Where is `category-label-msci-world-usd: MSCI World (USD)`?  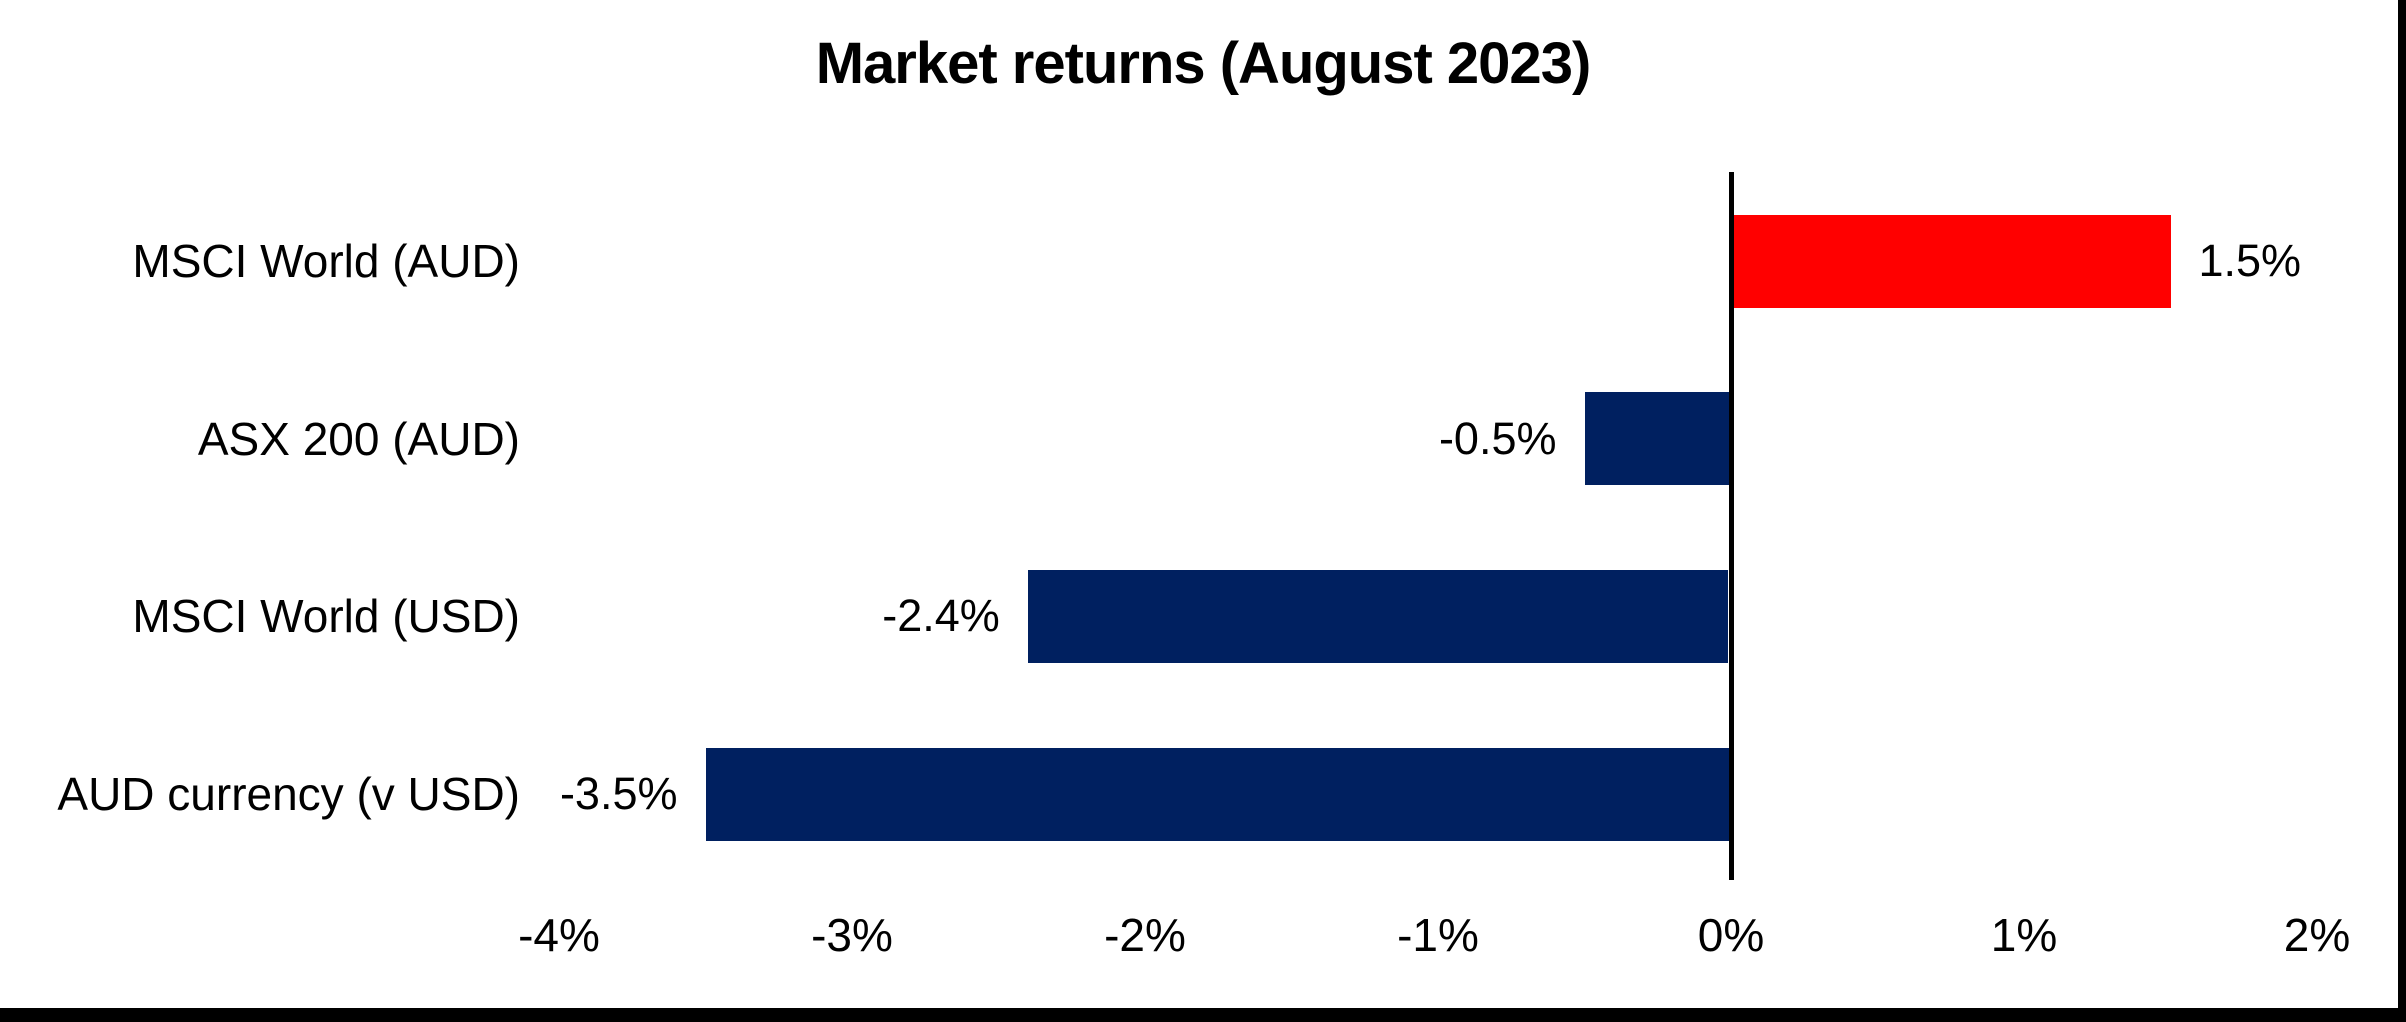 category-label-msci-world-usd: MSCI World (USD) is located at coordinates (326, 616).